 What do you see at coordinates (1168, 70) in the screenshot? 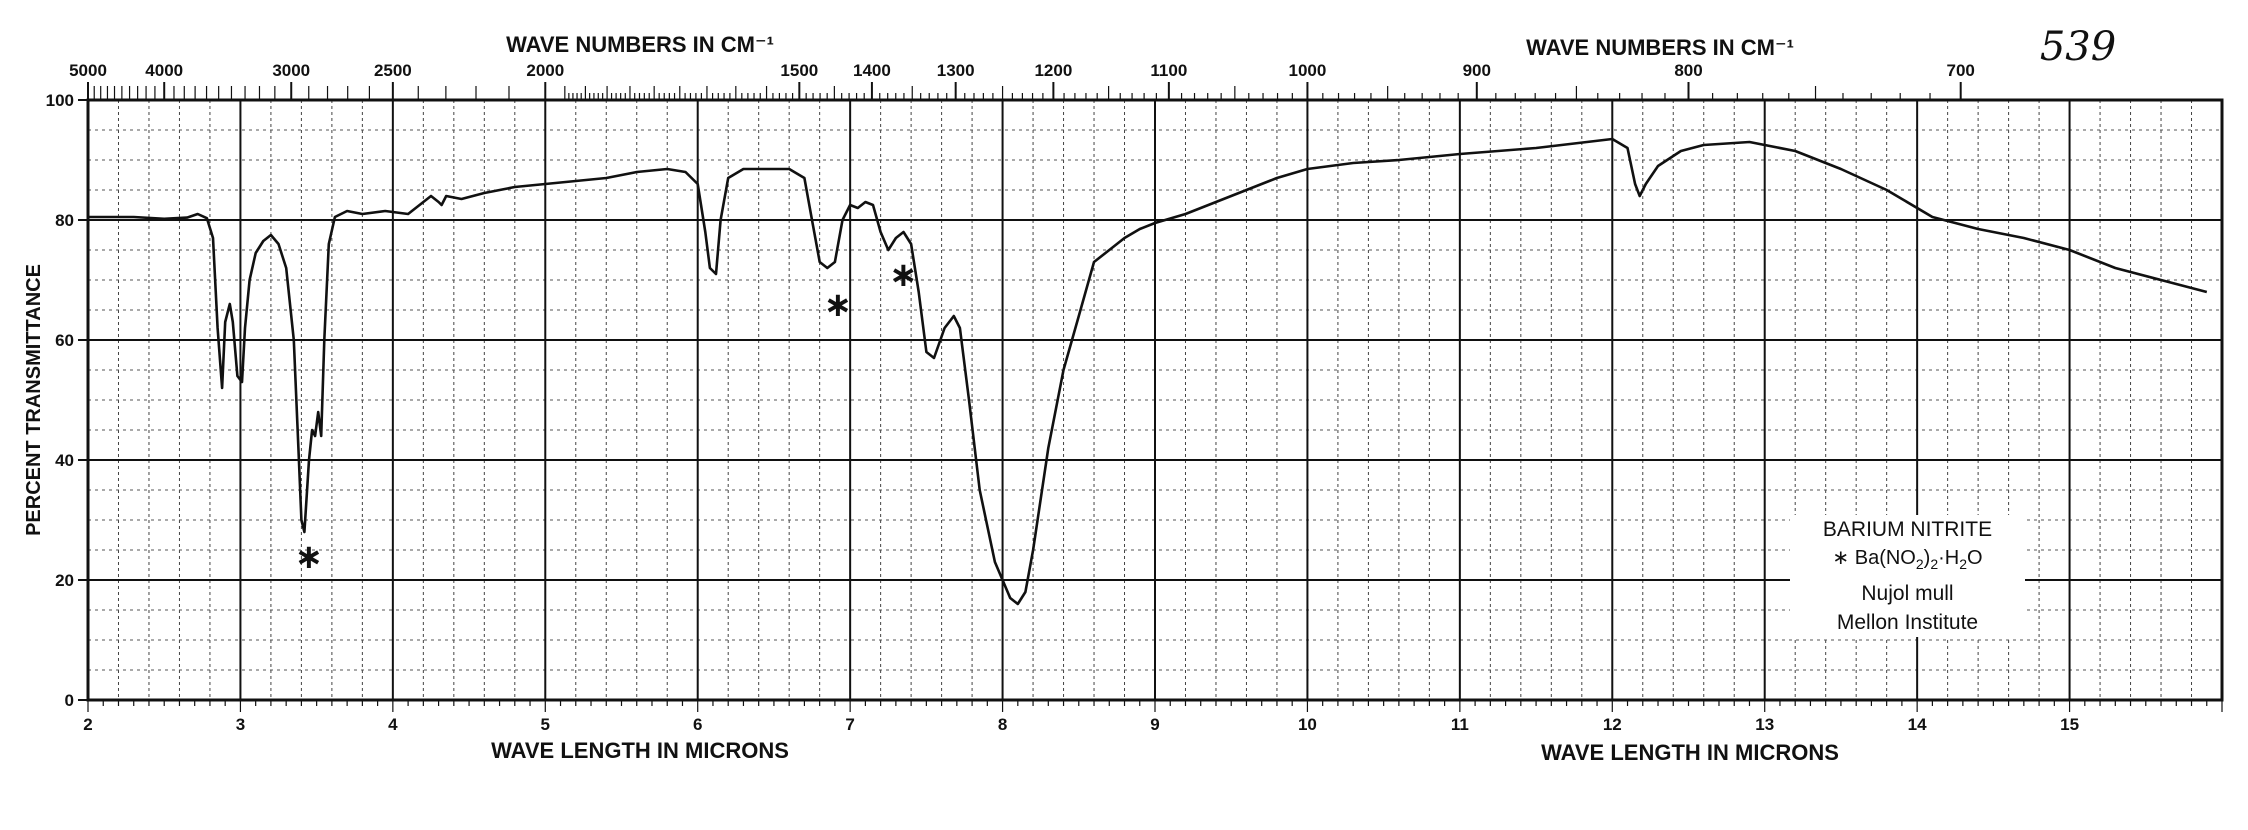
I see `wavenumber-tick-label: 1100` at bounding box center [1168, 70].